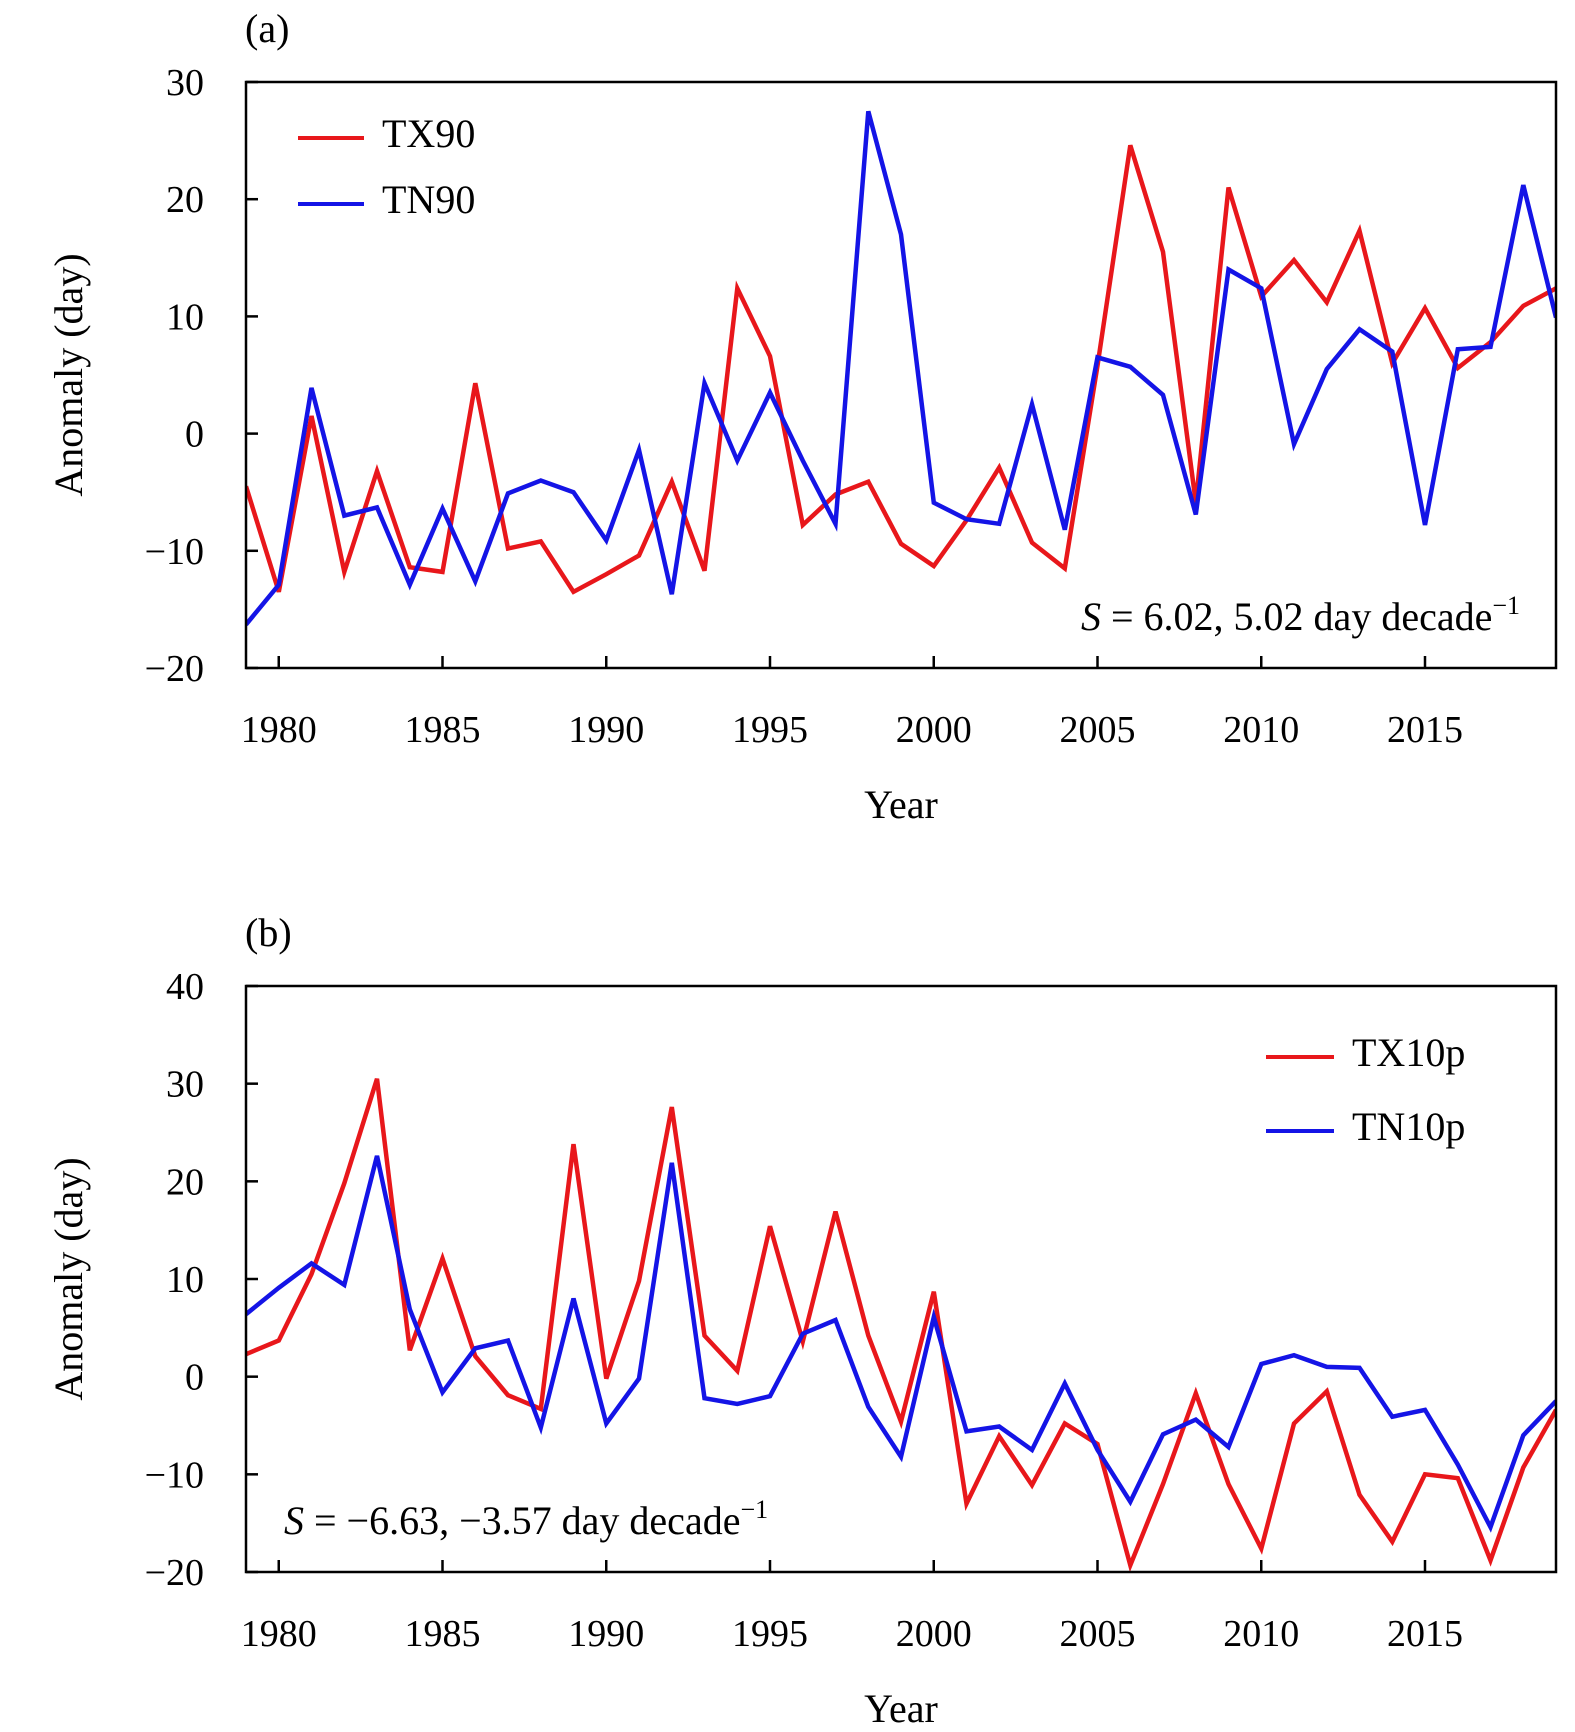 The height and width of the screenshot is (1732, 1575). What do you see at coordinates (201, 376) in the screenshot?
I see `y-axis-ticks: −20 −10 0 10 20 30` at bounding box center [201, 376].